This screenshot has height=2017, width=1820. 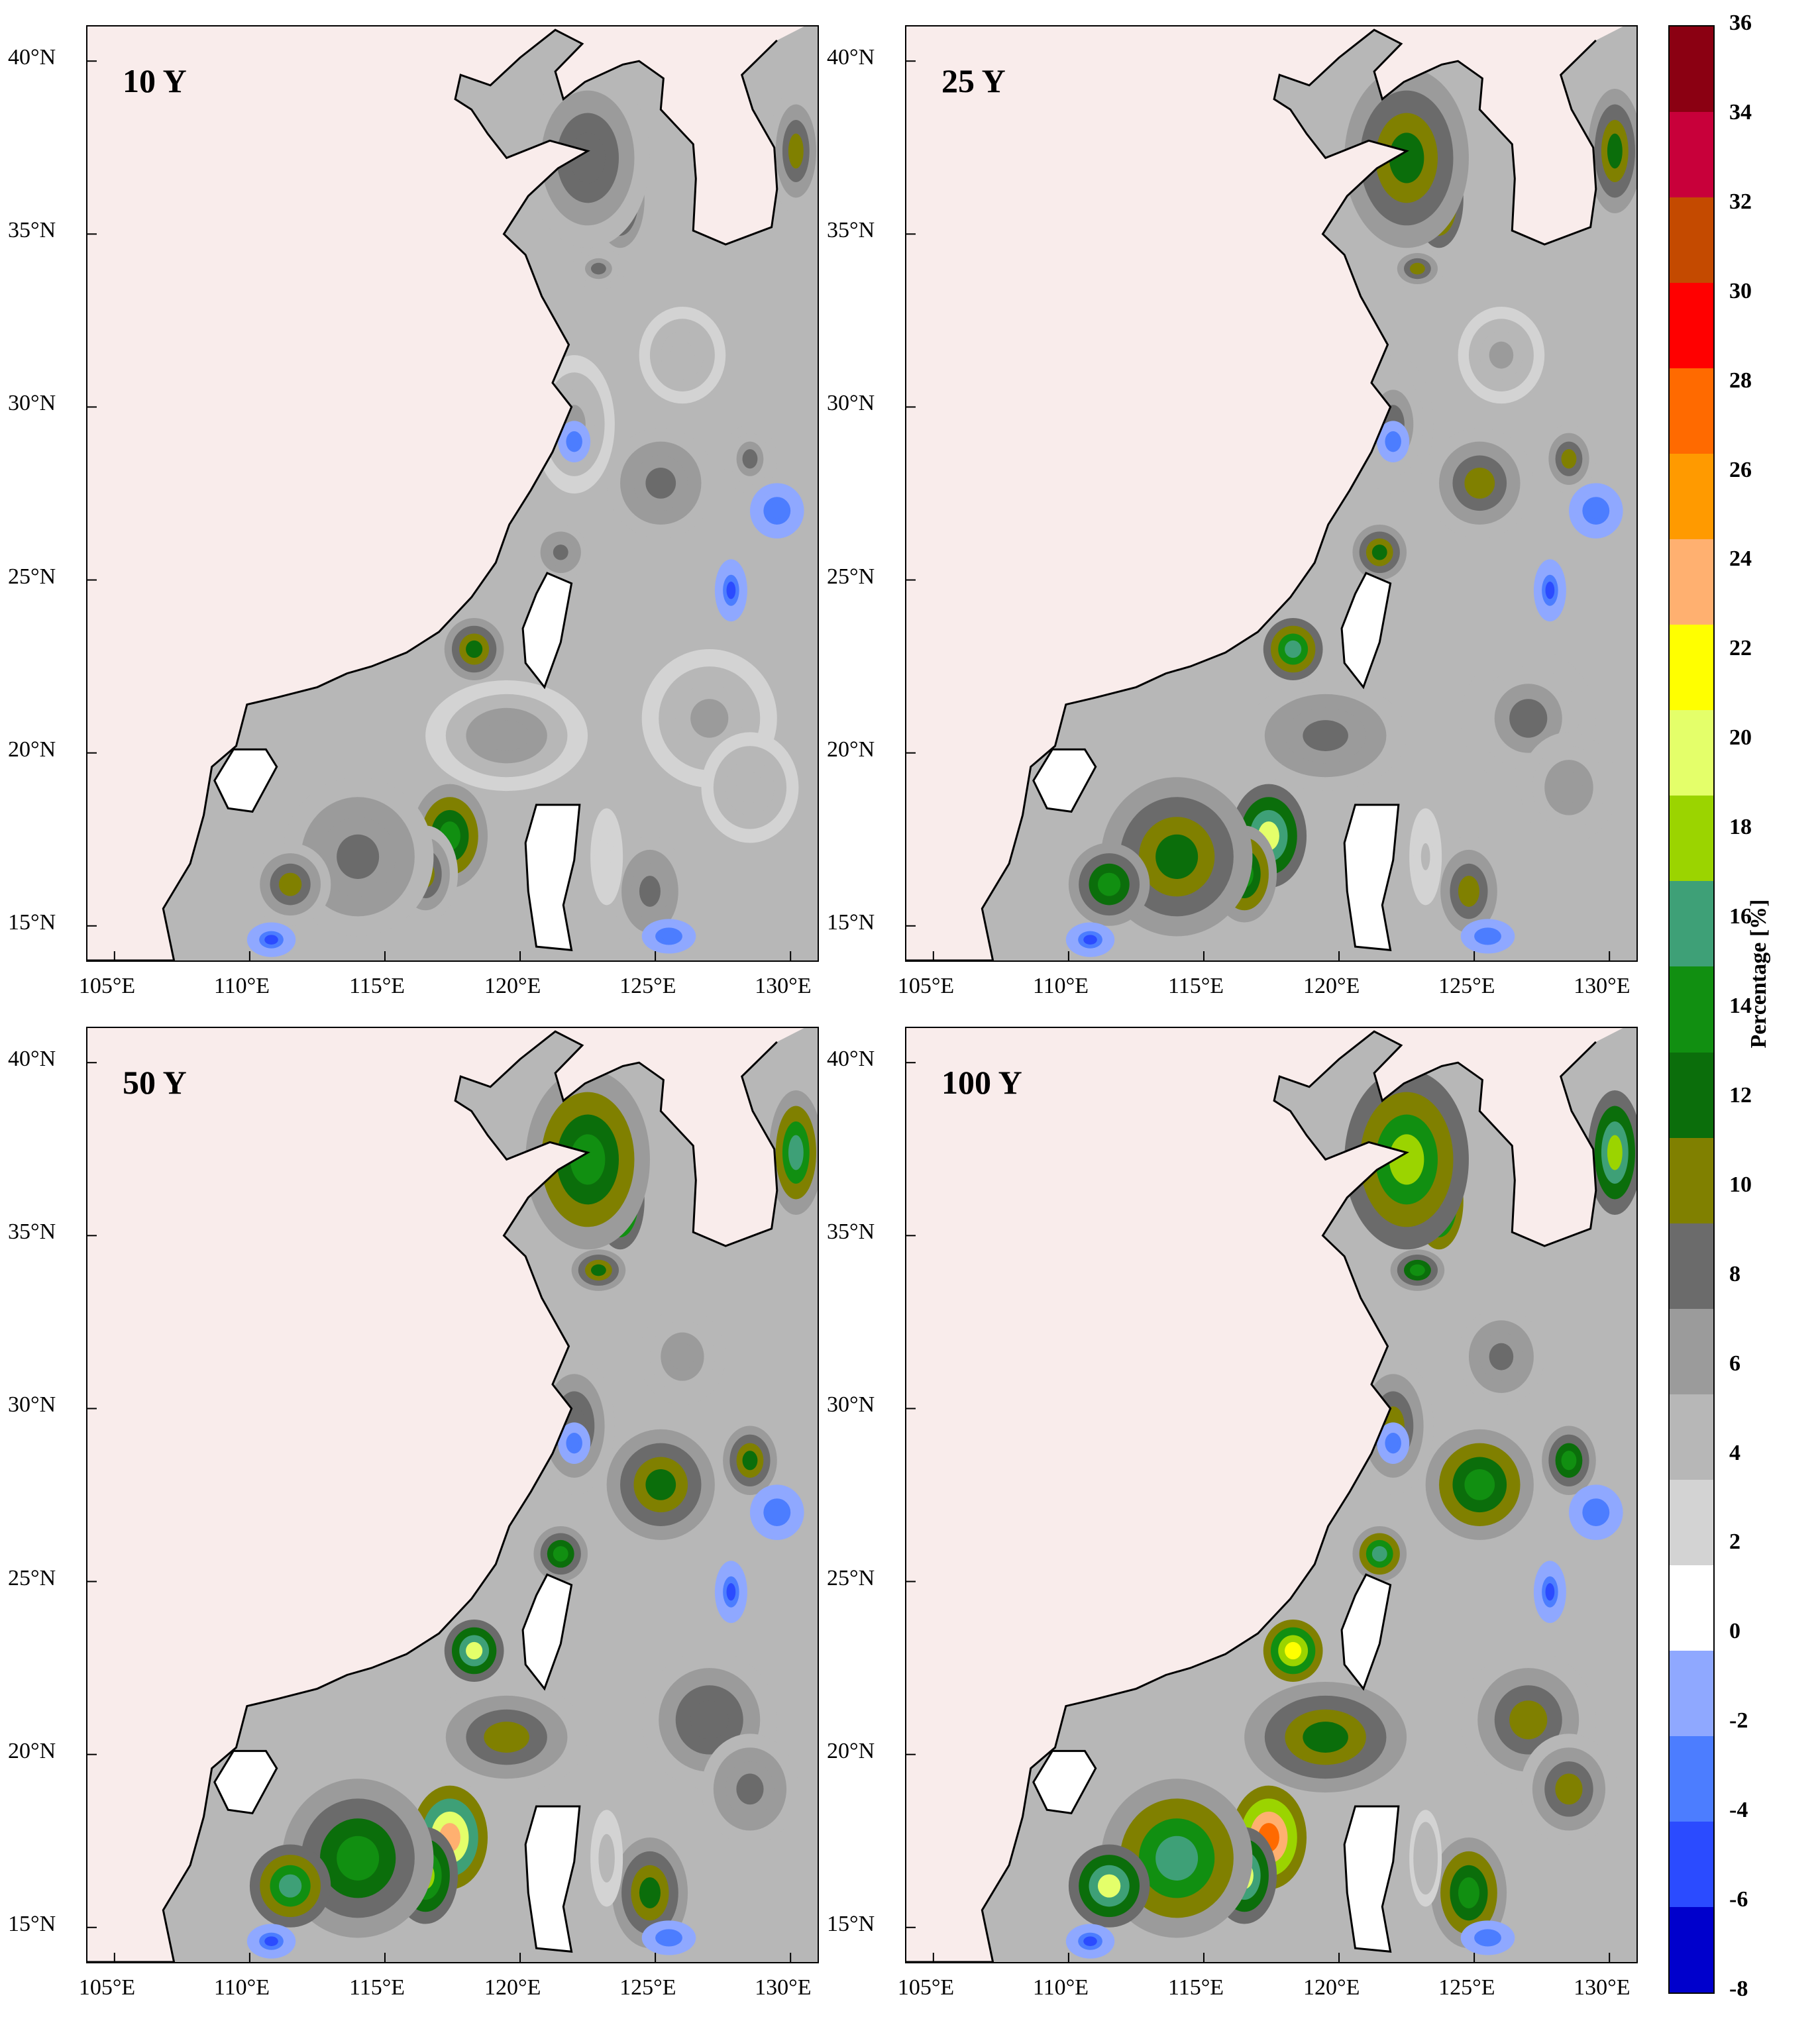 I want to click on colorbar-tick-label: 36, so click(x=1740, y=23).